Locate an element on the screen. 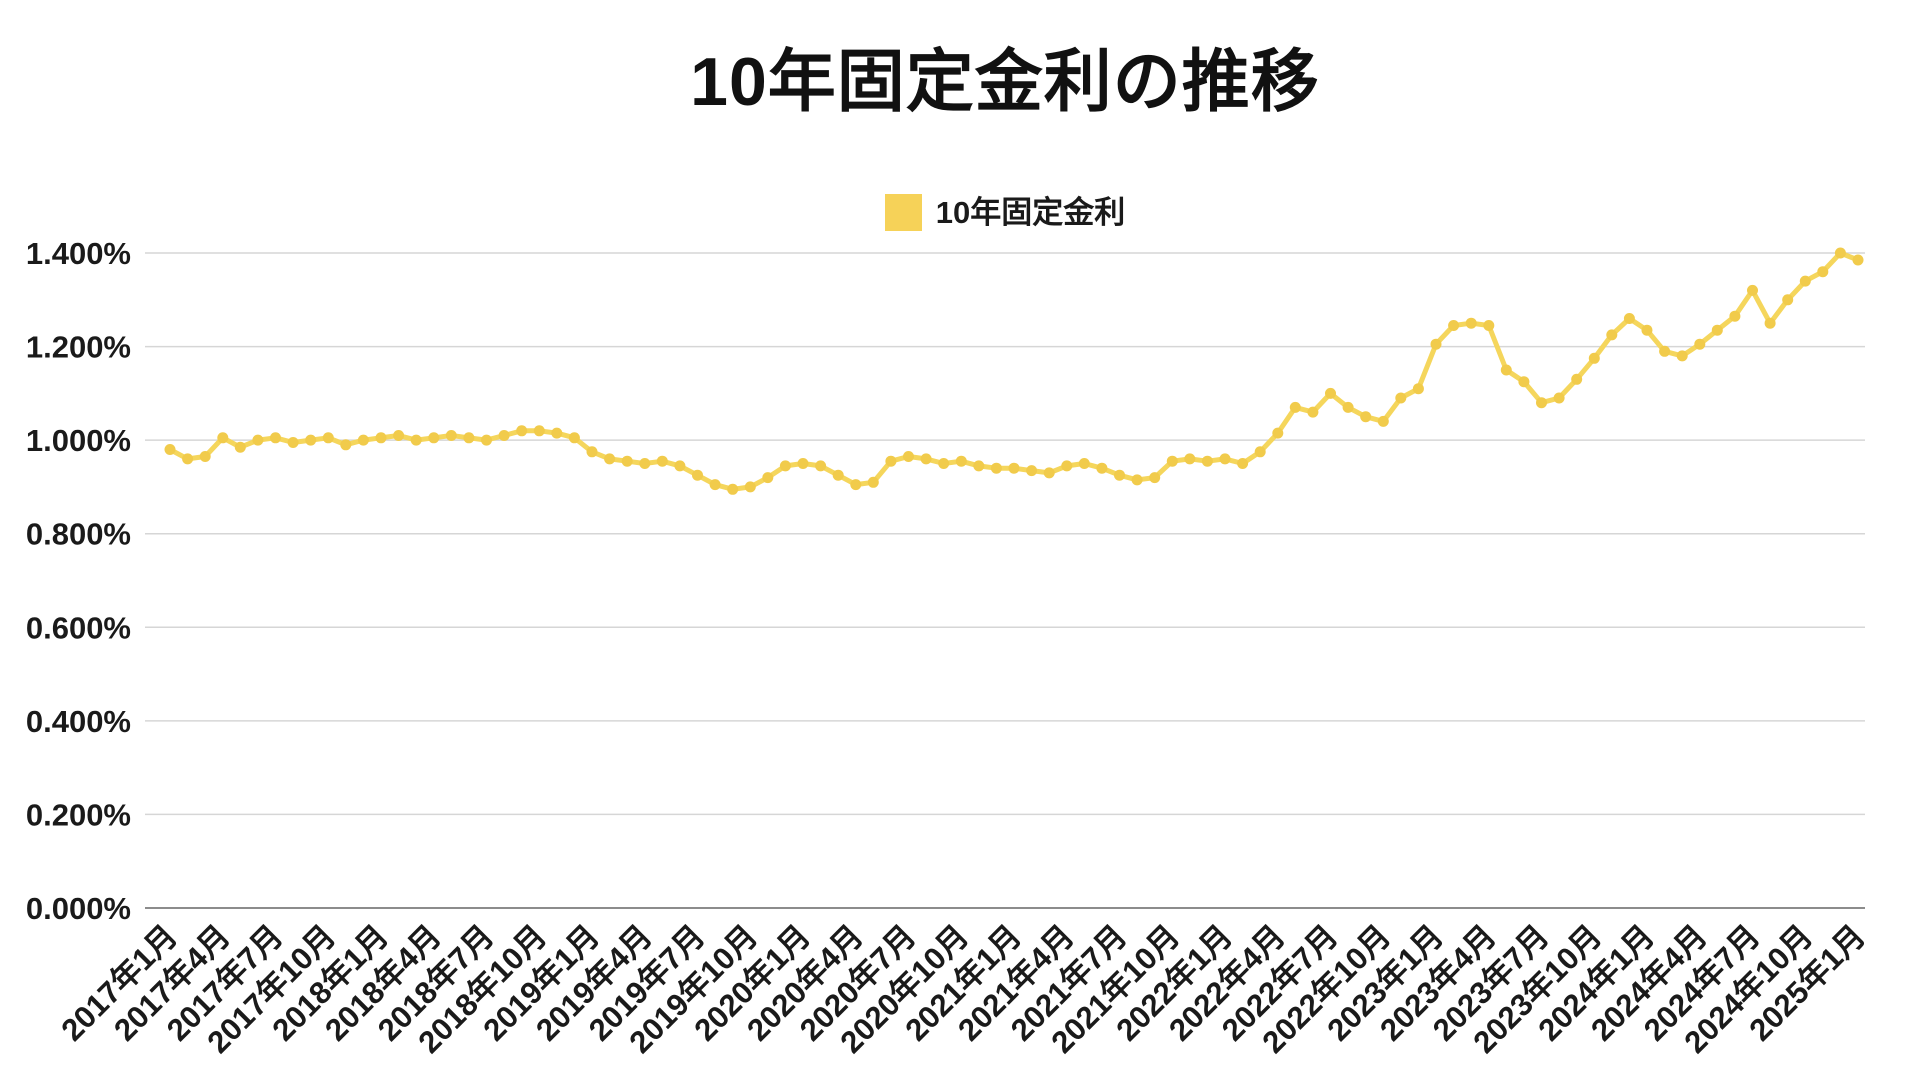 The height and width of the screenshot is (1080, 1920). y-axis-tick-label: 0.800% is located at coordinates (78, 534).